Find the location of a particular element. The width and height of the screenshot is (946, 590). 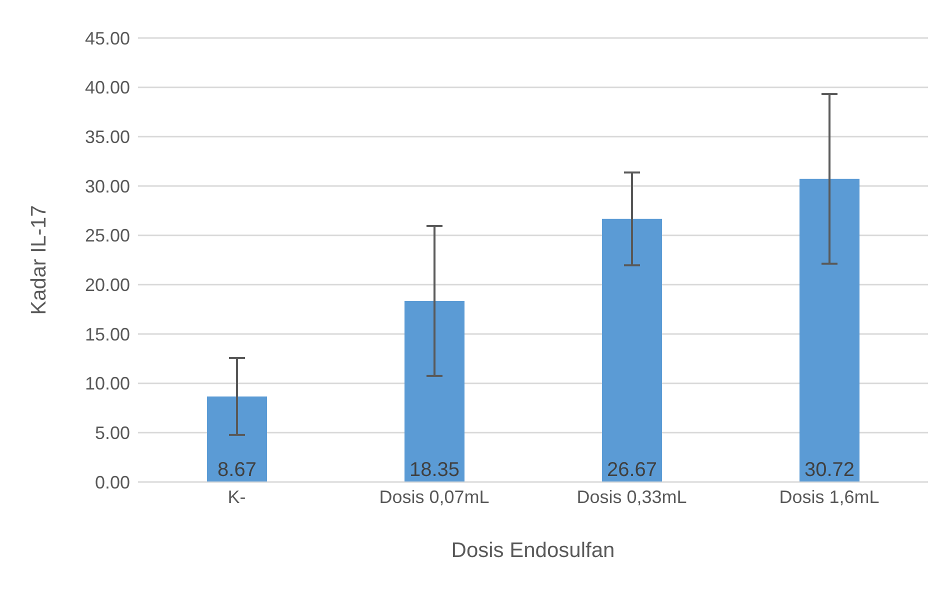

y-tick-label: 15.00 is located at coordinates (107, 334).